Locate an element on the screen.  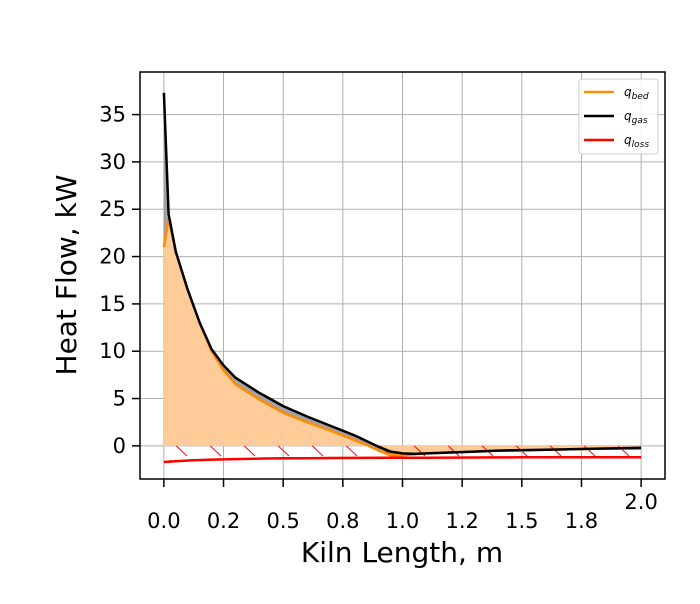
series-line-q-loss is located at coordinates (402, 459).